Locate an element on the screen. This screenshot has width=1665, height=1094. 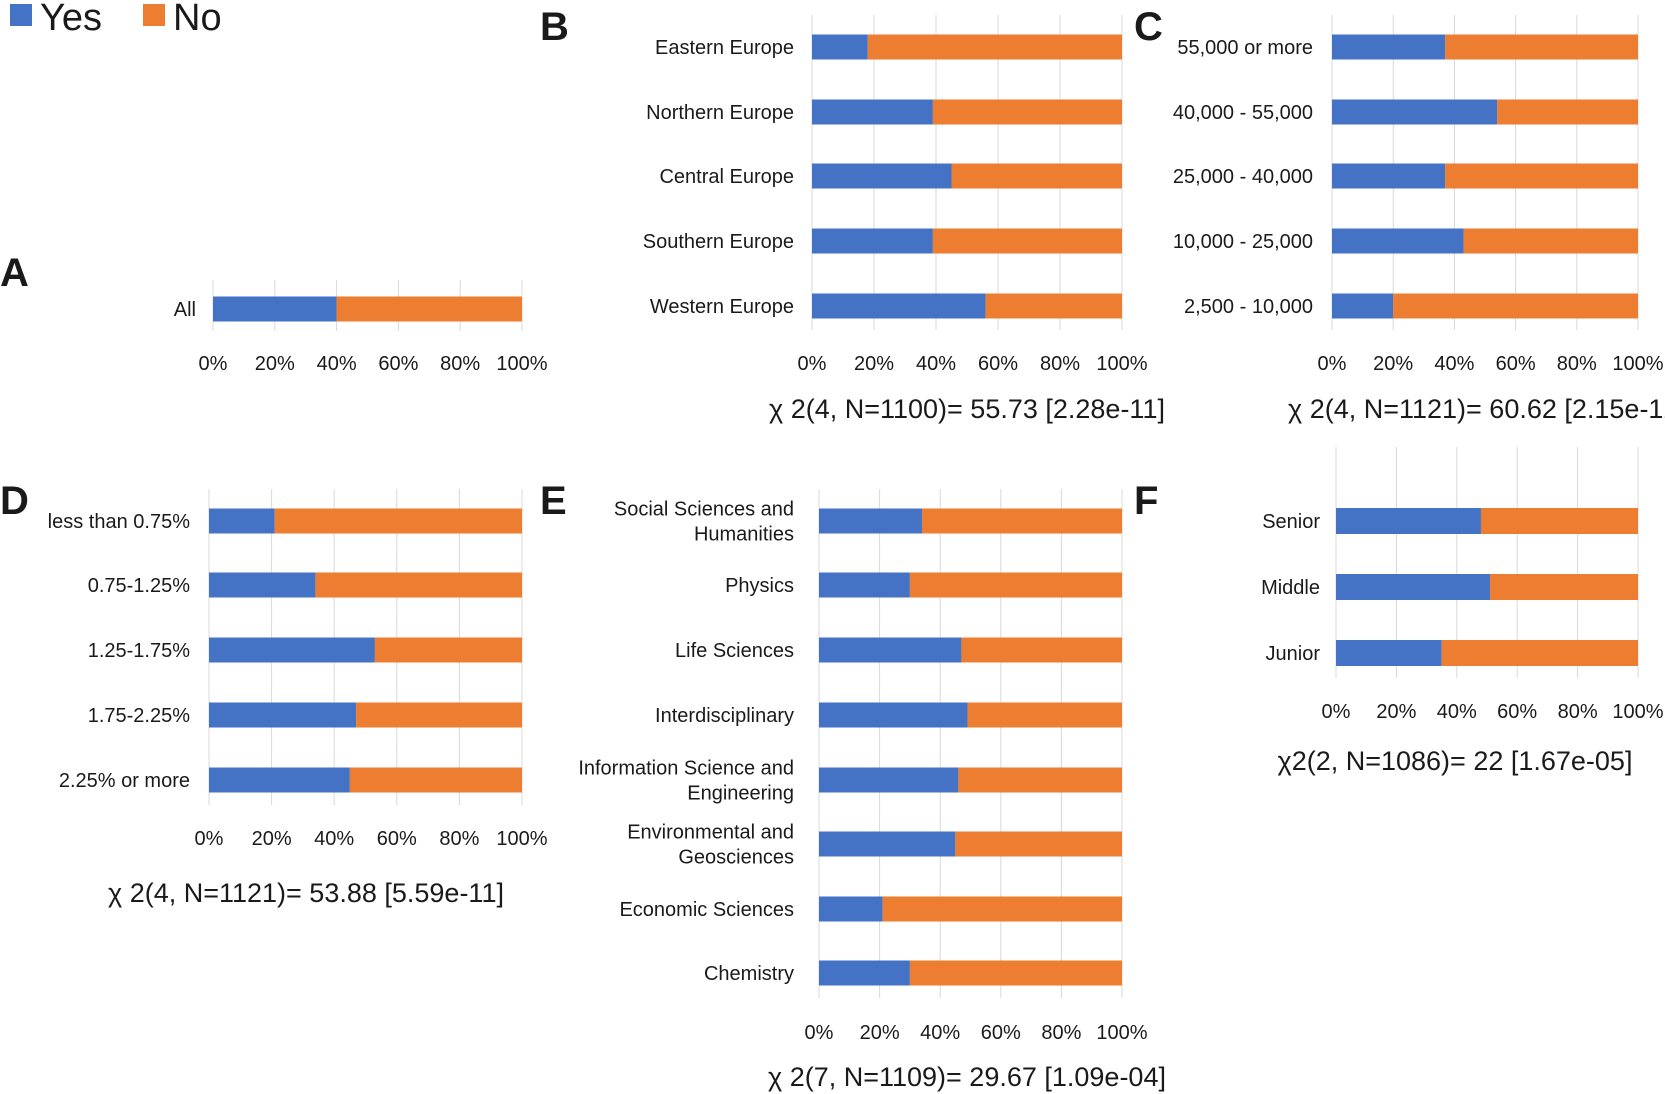
category-label: Geosciences is located at coordinates (736, 858).